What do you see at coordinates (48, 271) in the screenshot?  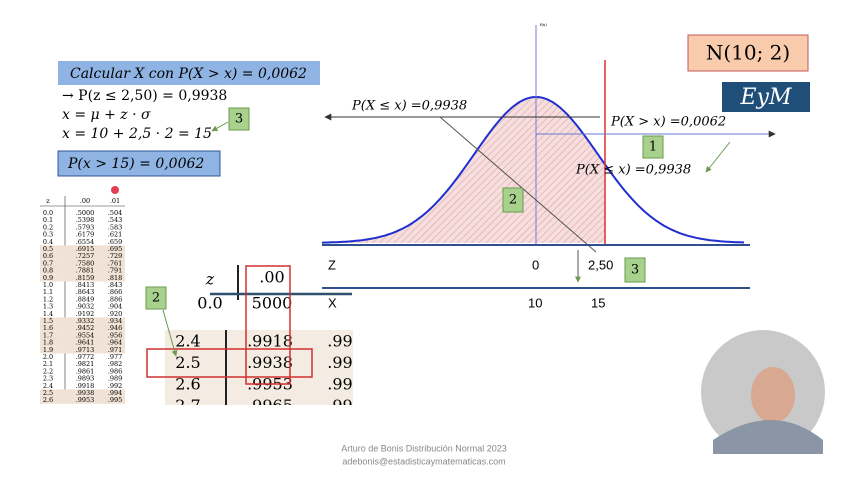 I see `table-cell: 0.8` at bounding box center [48, 271].